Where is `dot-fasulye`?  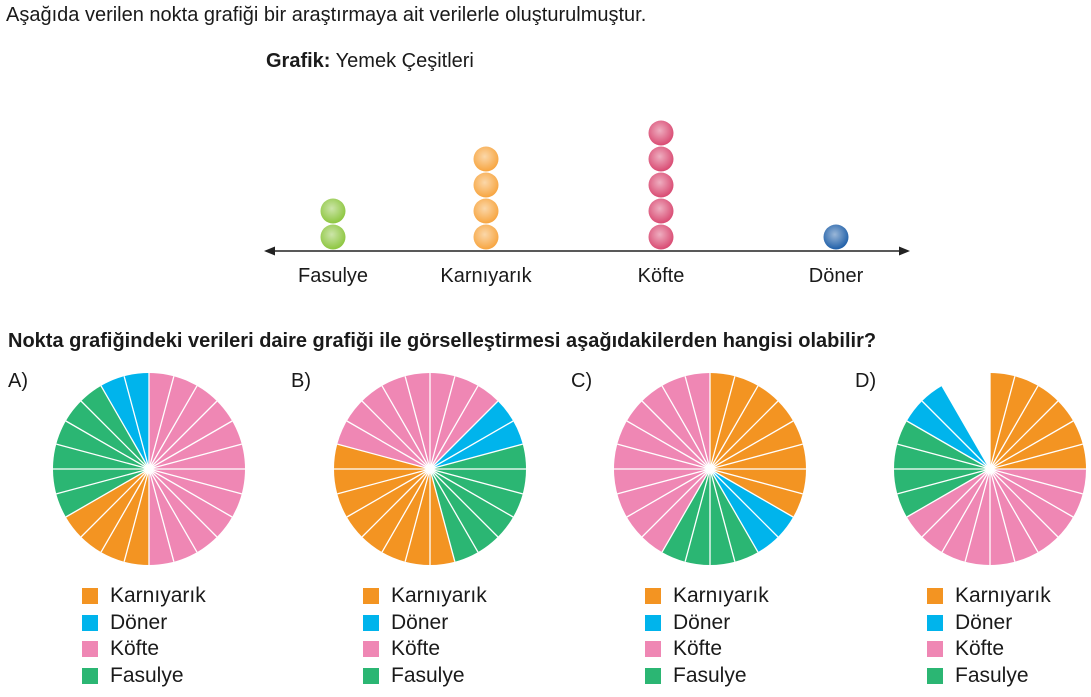
dot-fasulye is located at coordinates (333, 211).